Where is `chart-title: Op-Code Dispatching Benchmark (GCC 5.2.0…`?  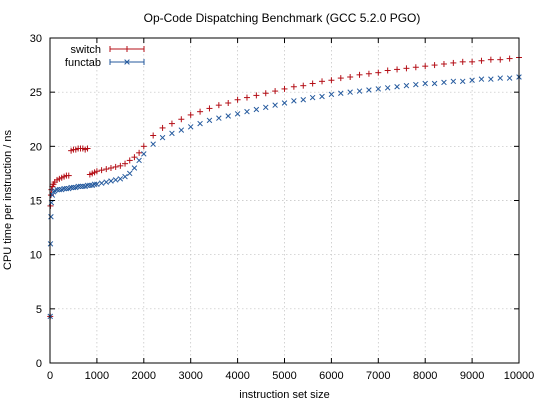 chart-title: Op-Code Dispatching Benchmark (GCC 5.2.0… is located at coordinates (282, 18).